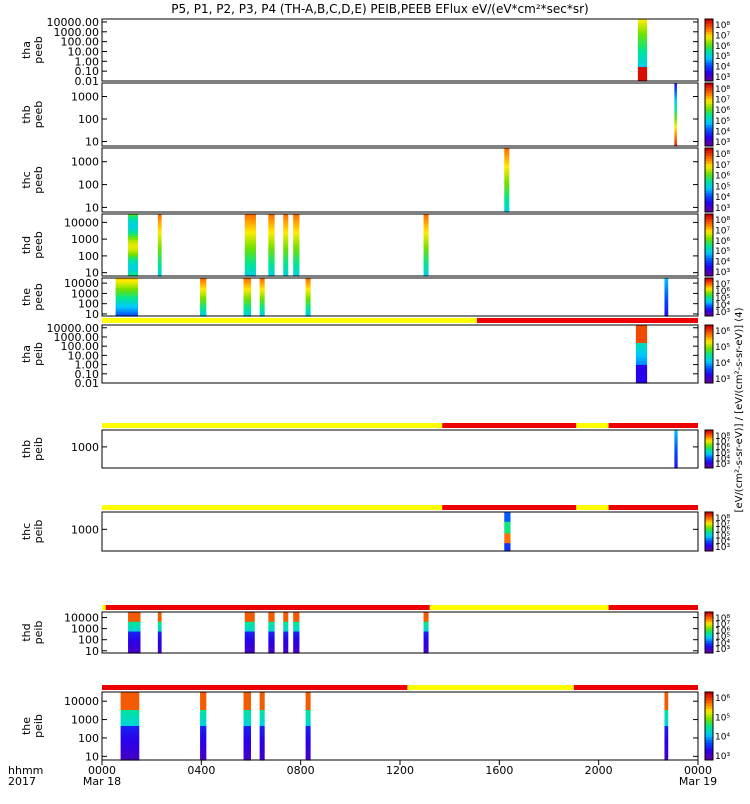 The height and width of the screenshot is (804, 750). What do you see at coordinates (32, 726) in the screenshot?
I see `panel-label: thepeib` at bounding box center [32, 726].